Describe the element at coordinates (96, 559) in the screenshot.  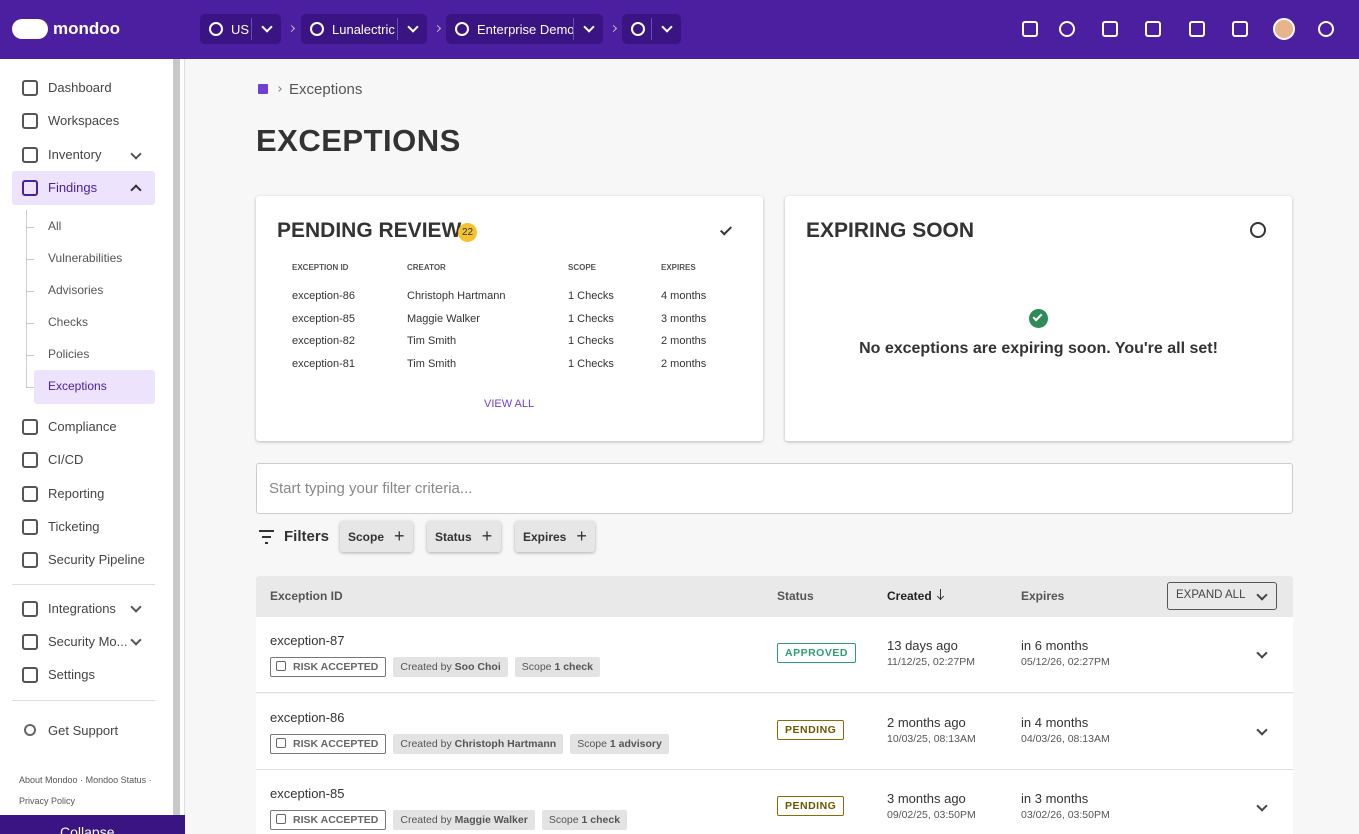
I see `nav-item: Security Pipeline` at that location.